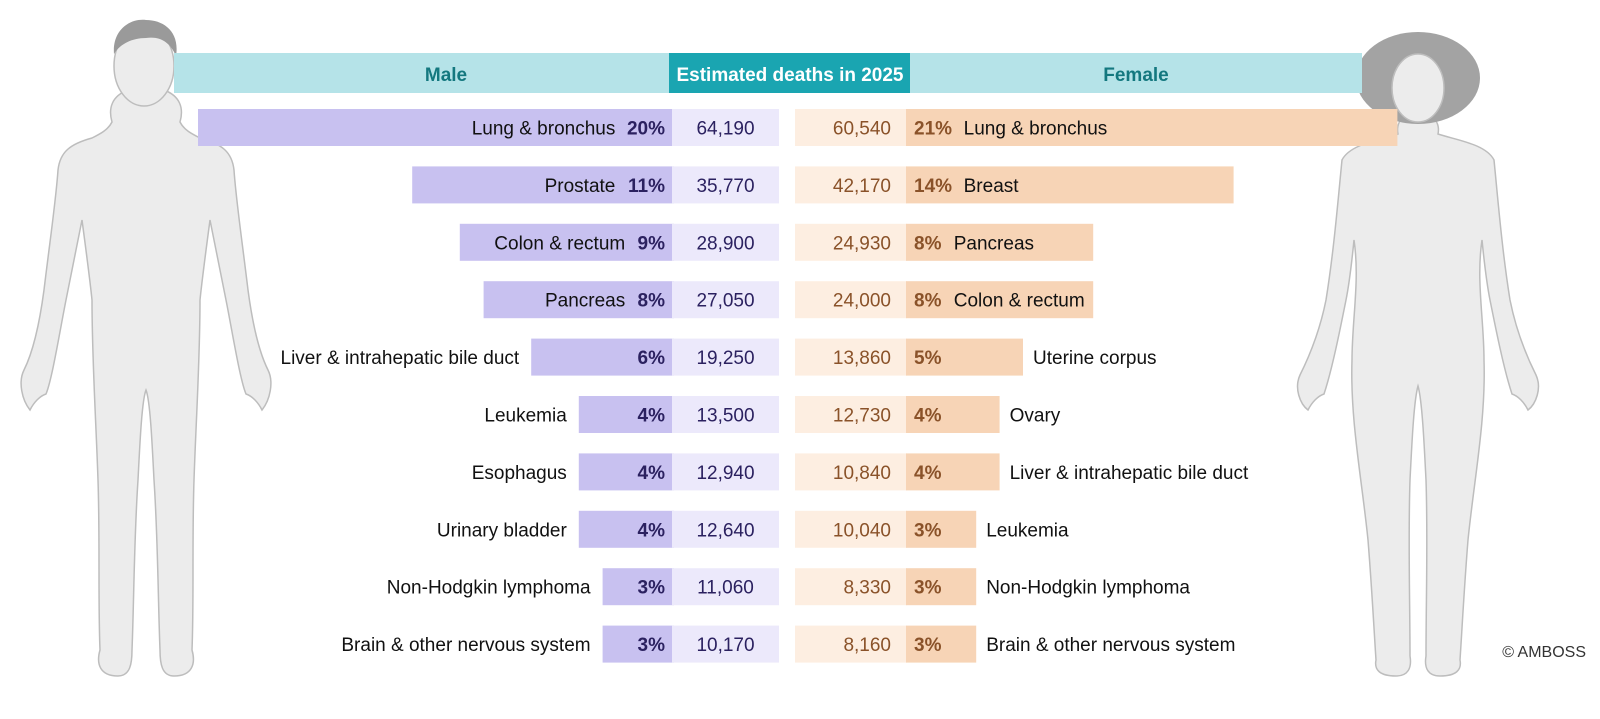  Describe the element at coordinates (1135, 75) in the screenshot. I see `female-header-label: Female` at that location.